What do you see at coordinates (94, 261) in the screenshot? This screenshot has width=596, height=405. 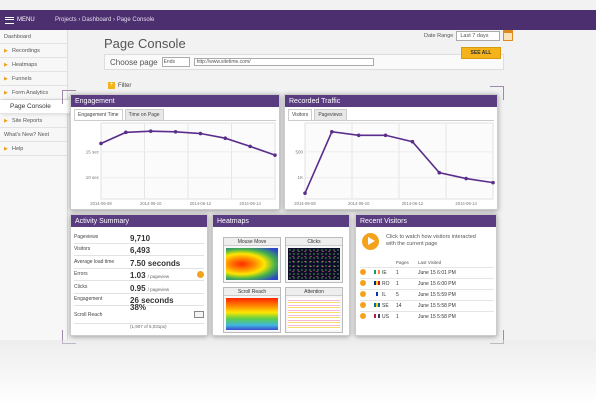 I see `activity-label: Average load time` at bounding box center [94, 261].